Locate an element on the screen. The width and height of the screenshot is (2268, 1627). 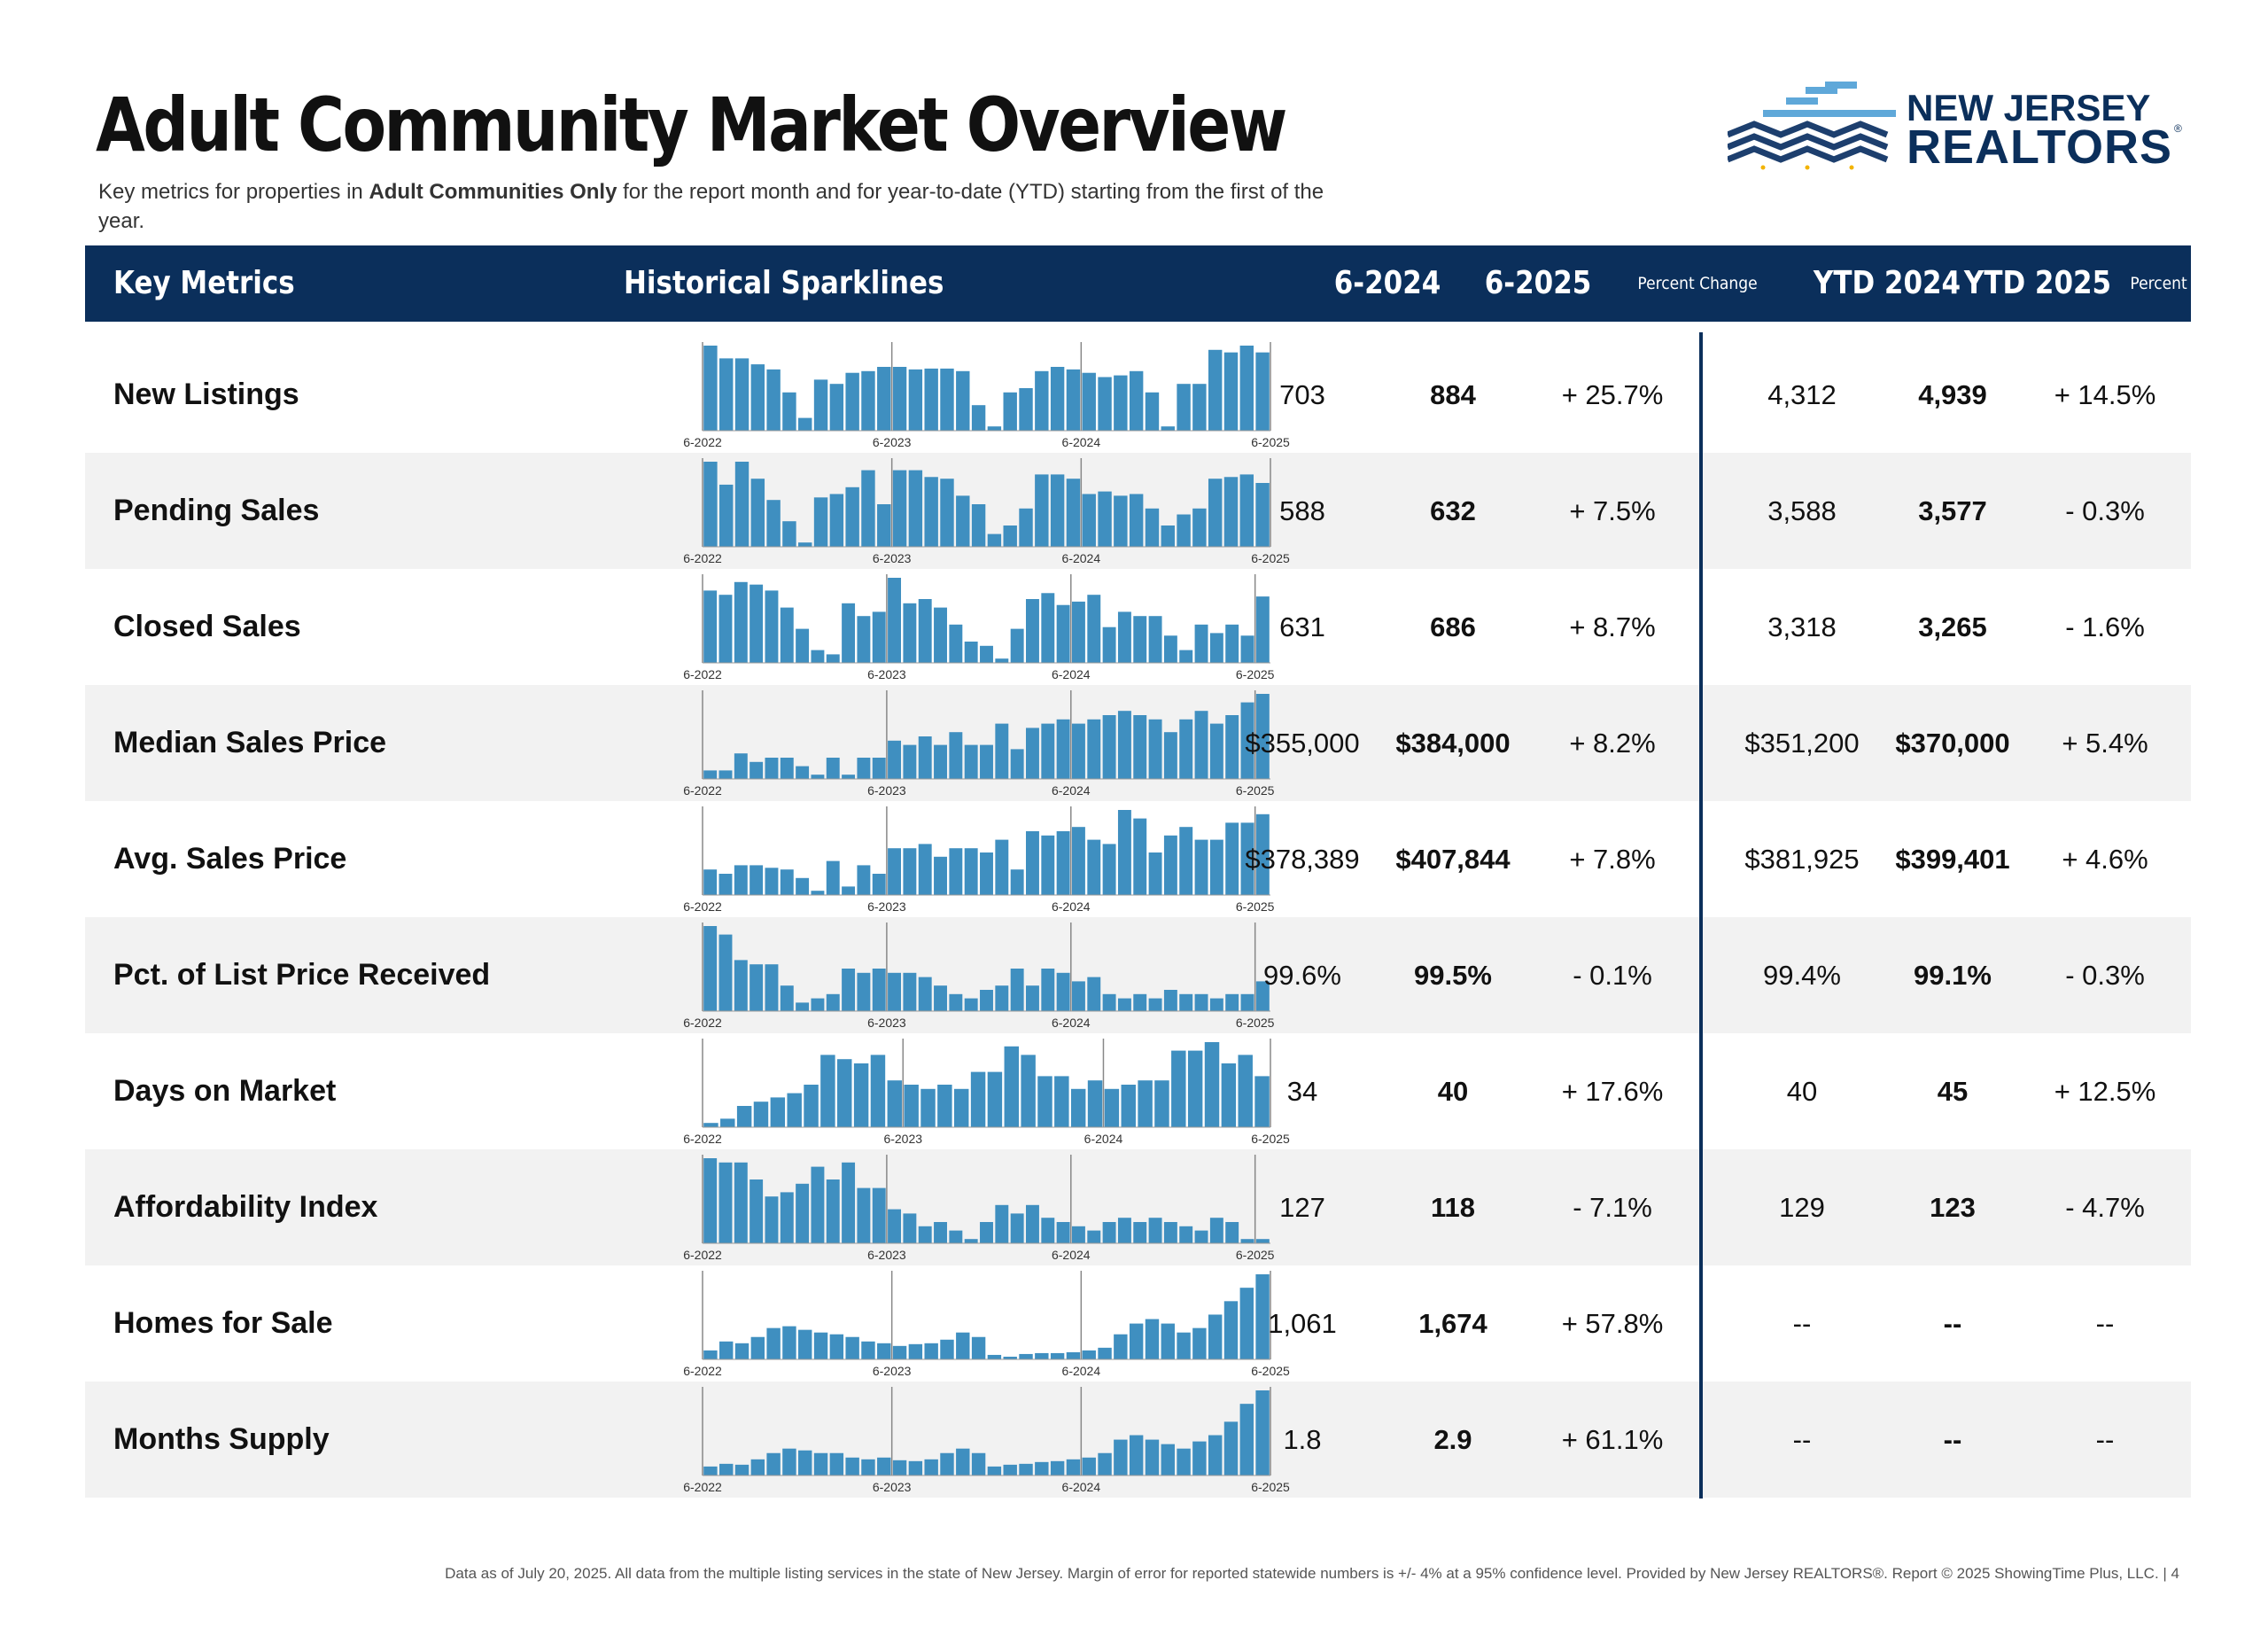
cell-month-2025: $407,844 is located at coordinates (1453, 859).